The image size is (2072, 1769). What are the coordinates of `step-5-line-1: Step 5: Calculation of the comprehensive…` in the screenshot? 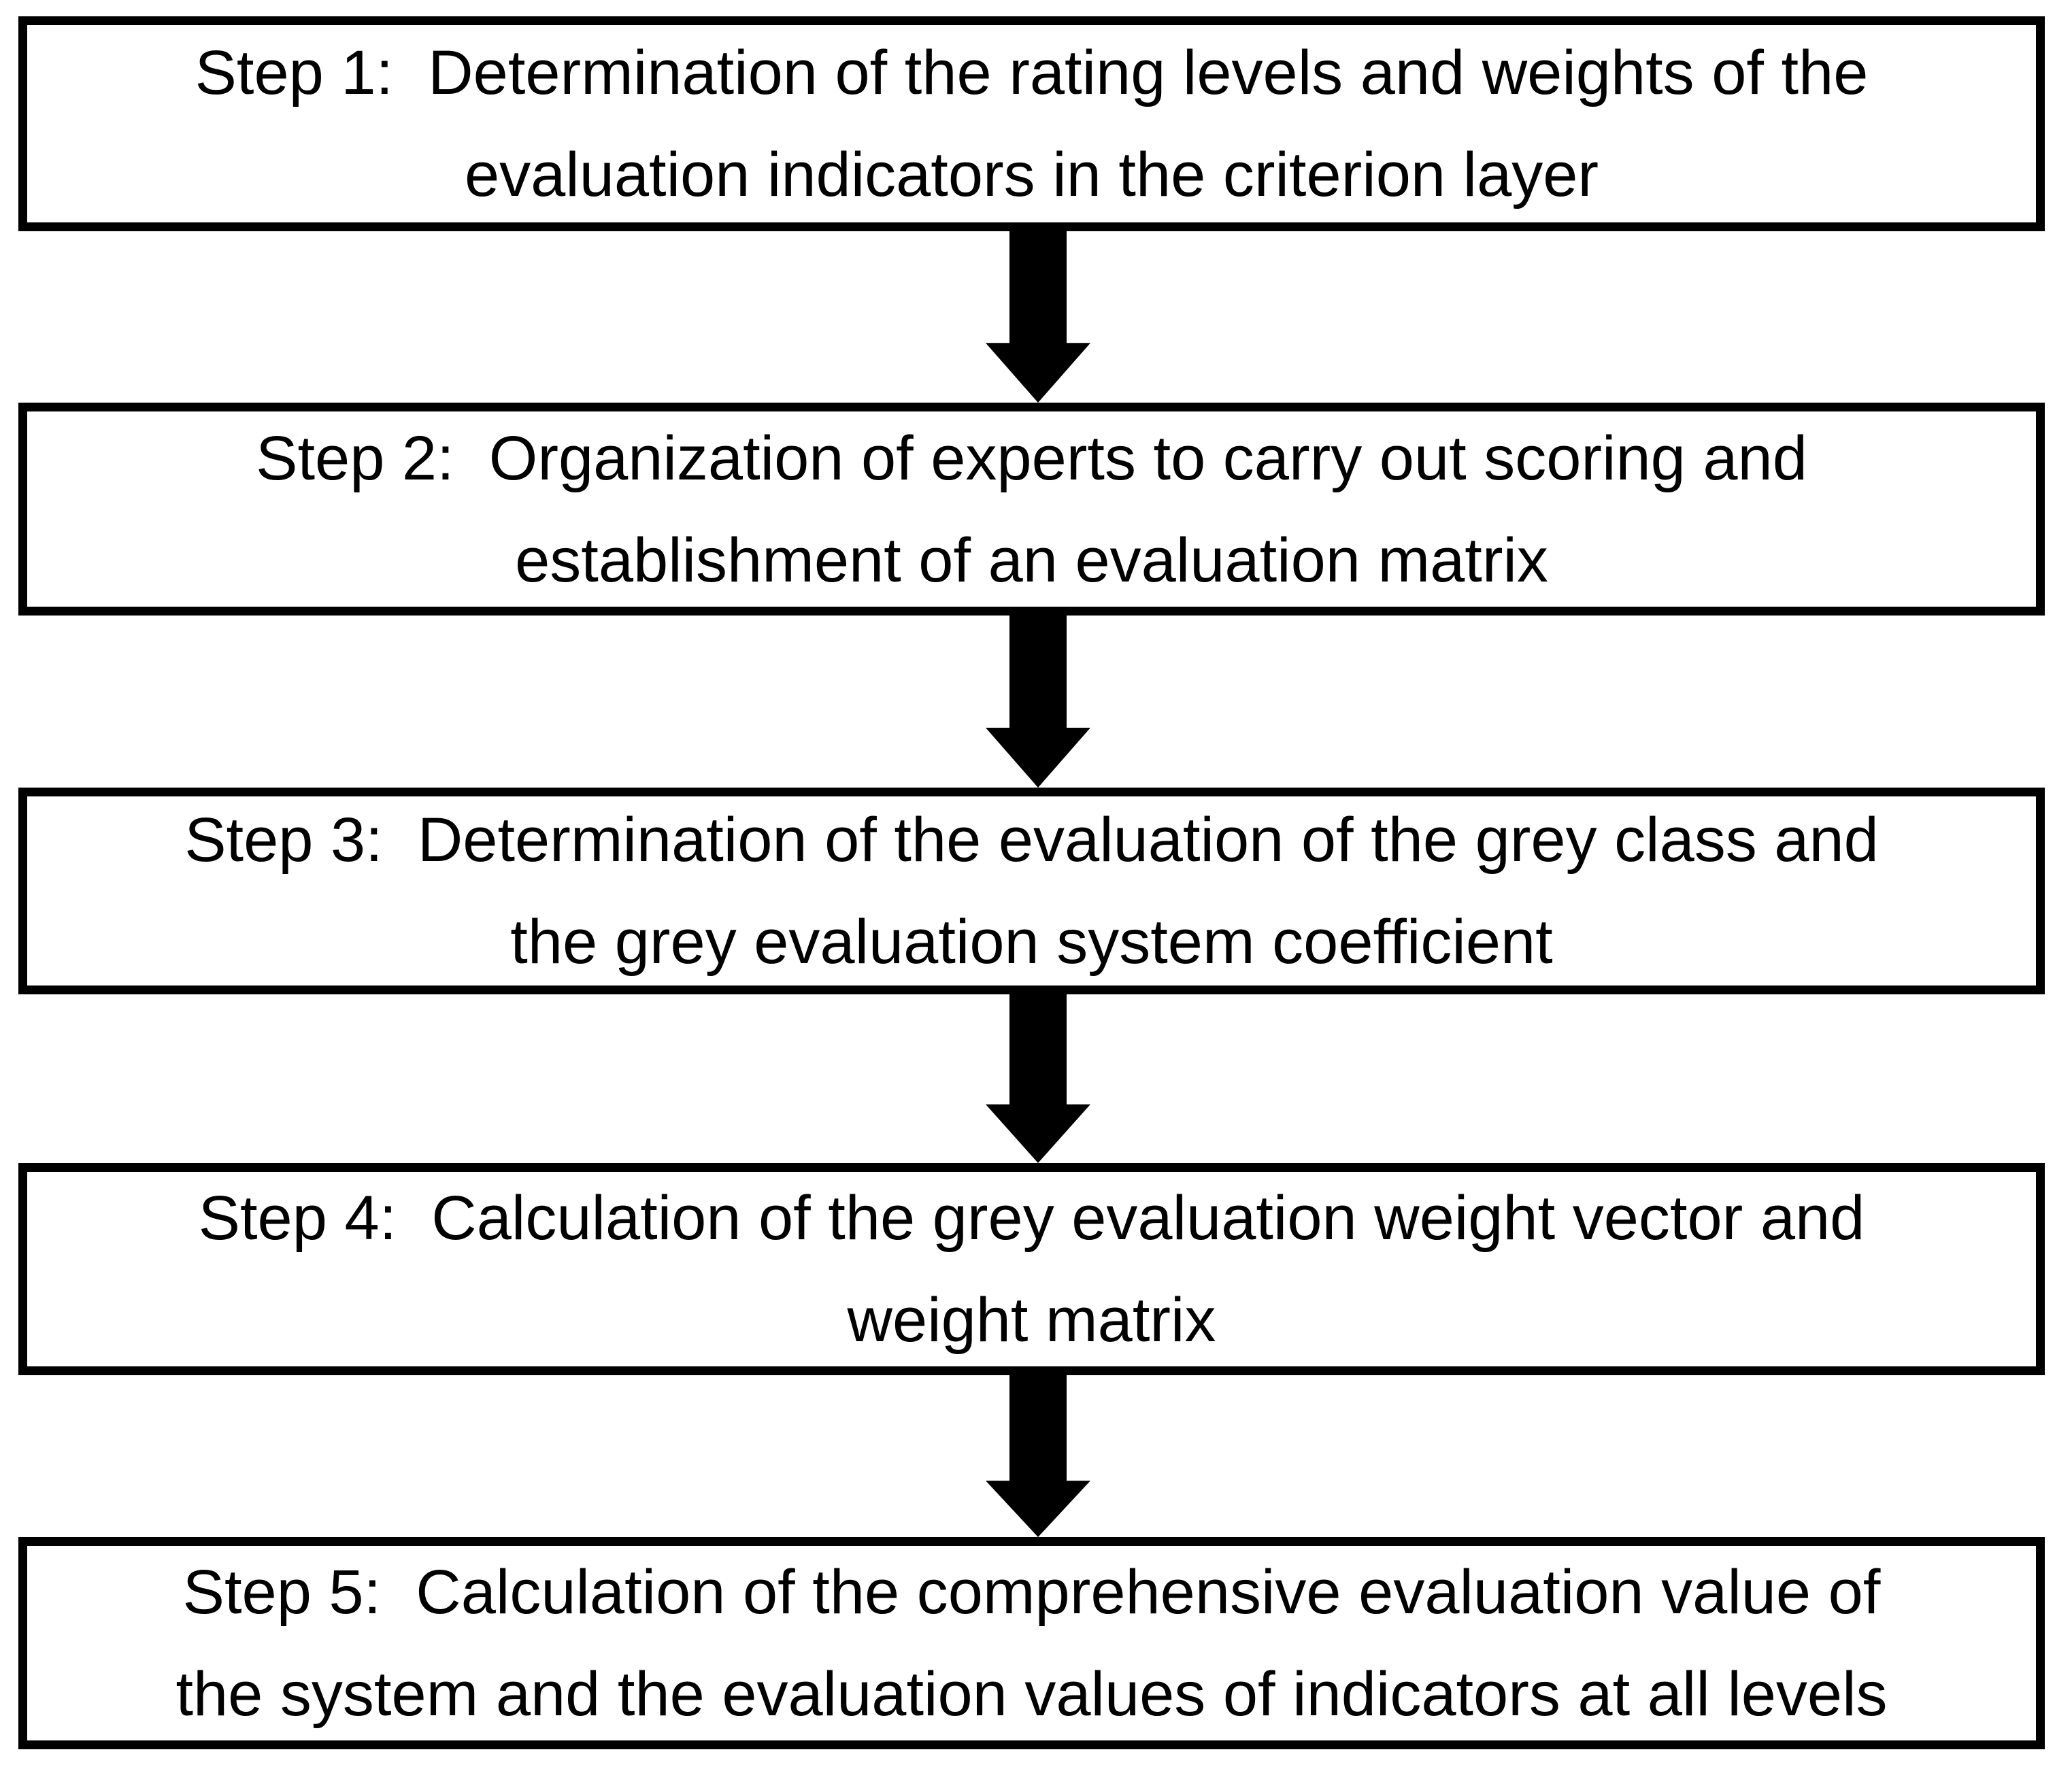 It's located at (1031, 1592).